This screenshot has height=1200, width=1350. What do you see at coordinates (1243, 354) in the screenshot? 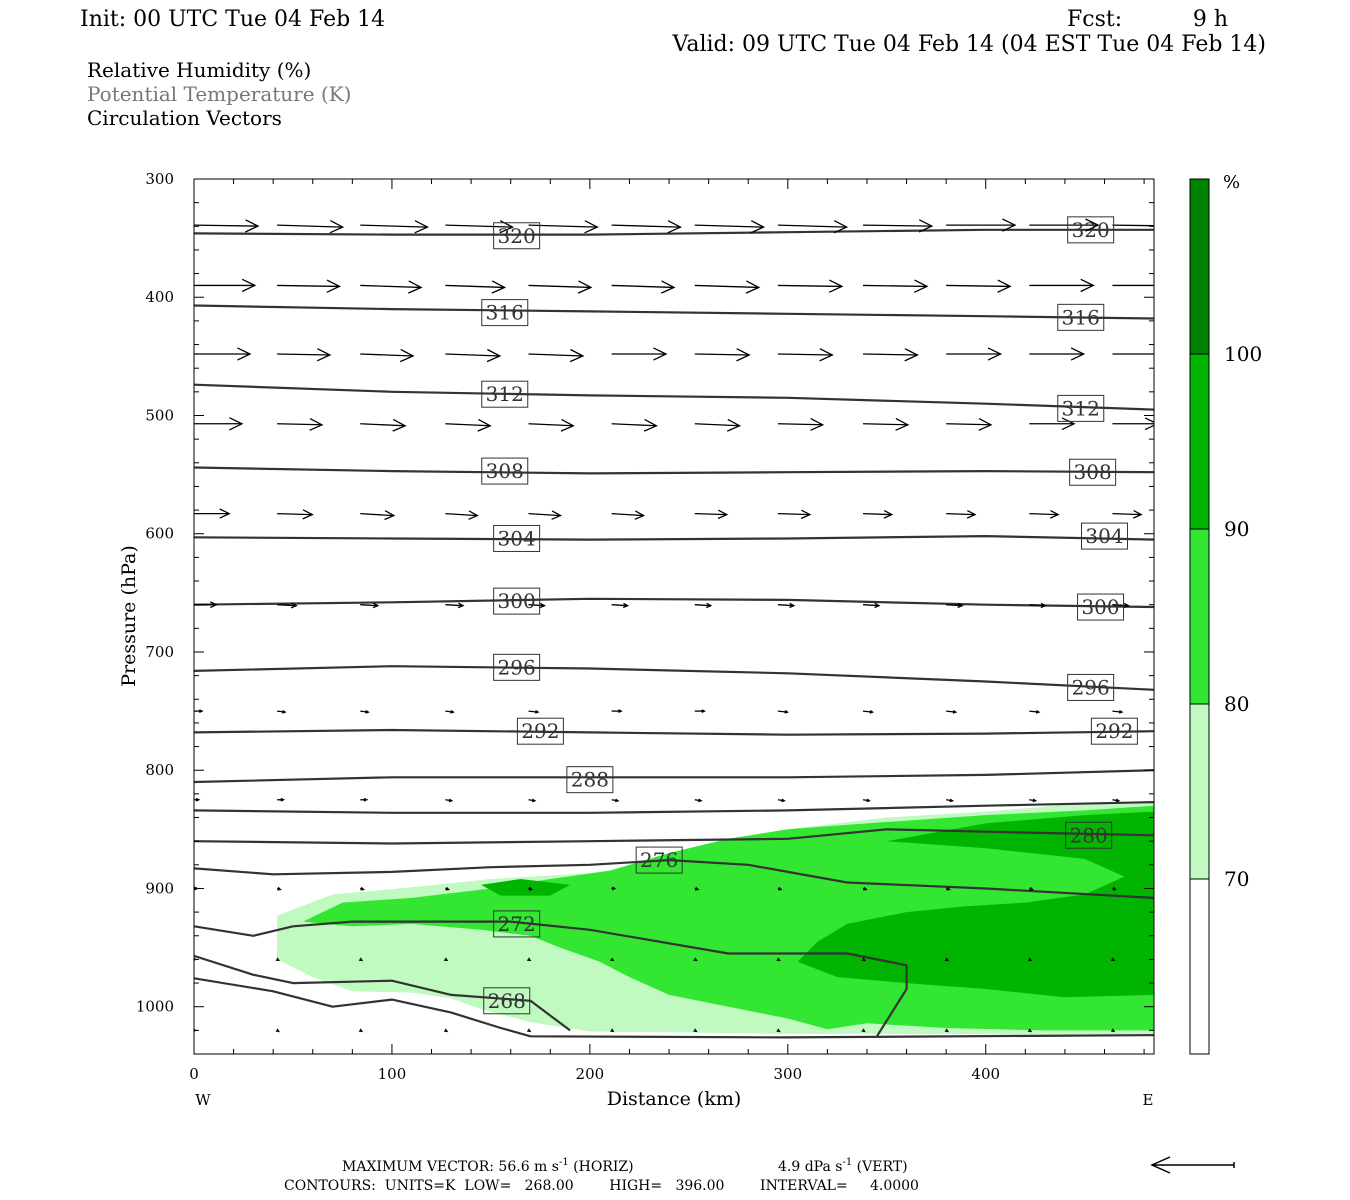
I see `colorbar-level-label: 100` at bounding box center [1243, 354].